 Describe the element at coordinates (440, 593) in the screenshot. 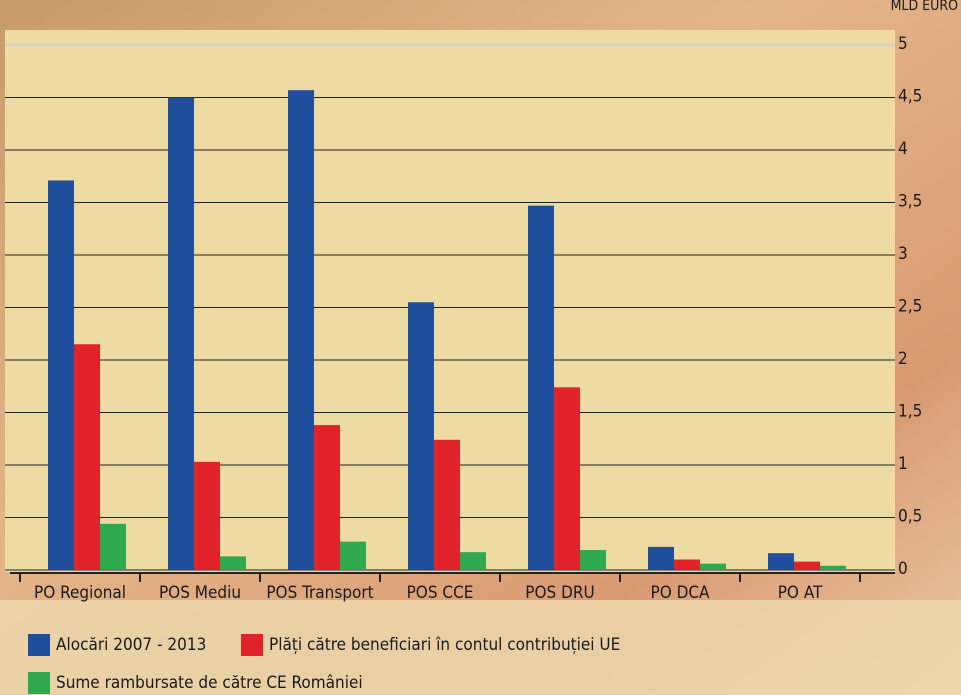

I see `x-tick-label: POS CCE` at that location.